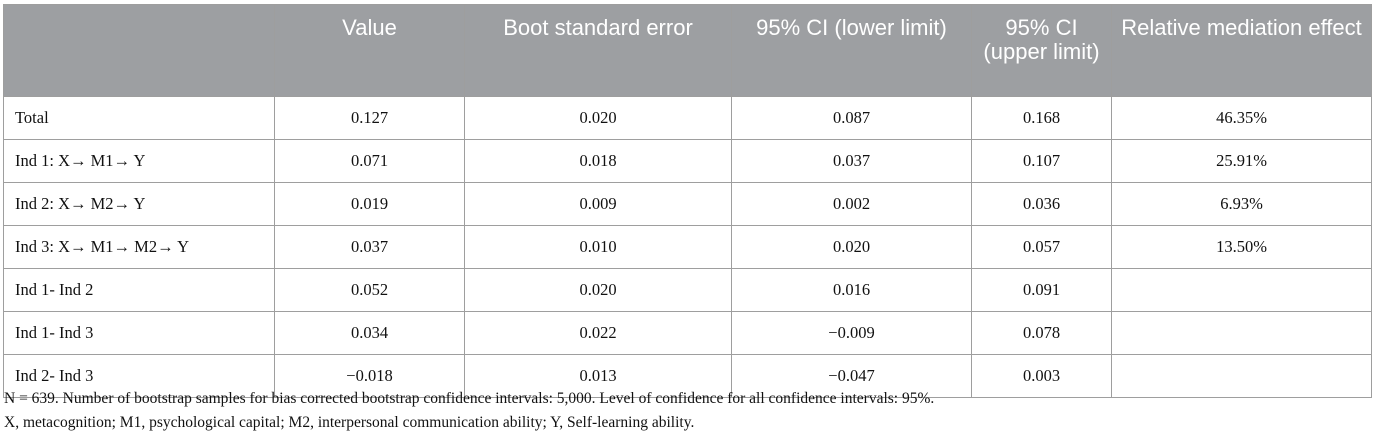 The image size is (1375, 442). I want to click on table-row: Total 0.127 0.020 0.087 0.168 46.35%, so click(687, 118).